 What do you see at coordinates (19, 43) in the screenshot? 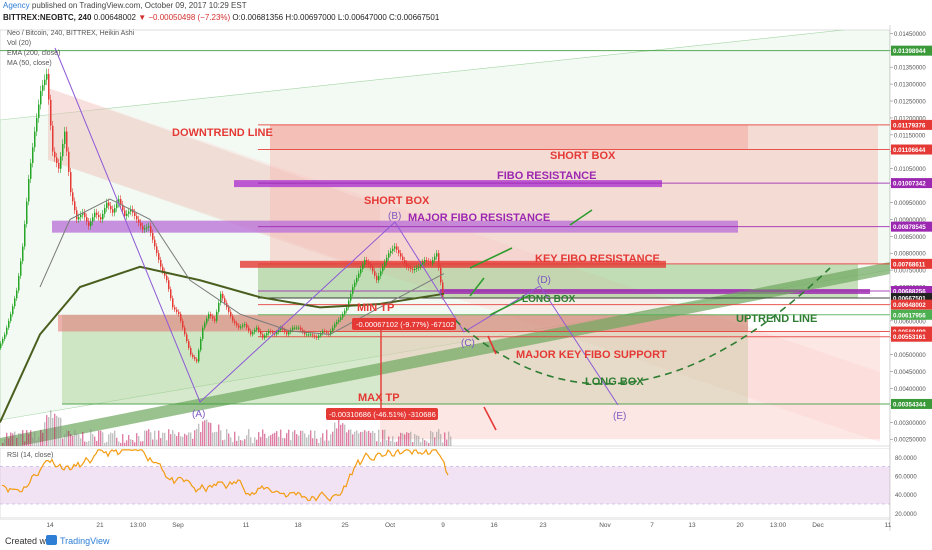
I see `legend-vol: Vol (20)` at bounding box center [19, 43].